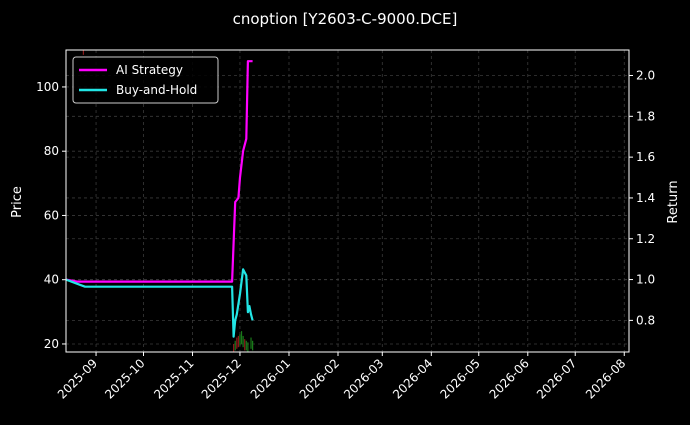 This screenshot has height=425, width=690. I want to click on x-tick-label: 2025-11, so click(173, 378).